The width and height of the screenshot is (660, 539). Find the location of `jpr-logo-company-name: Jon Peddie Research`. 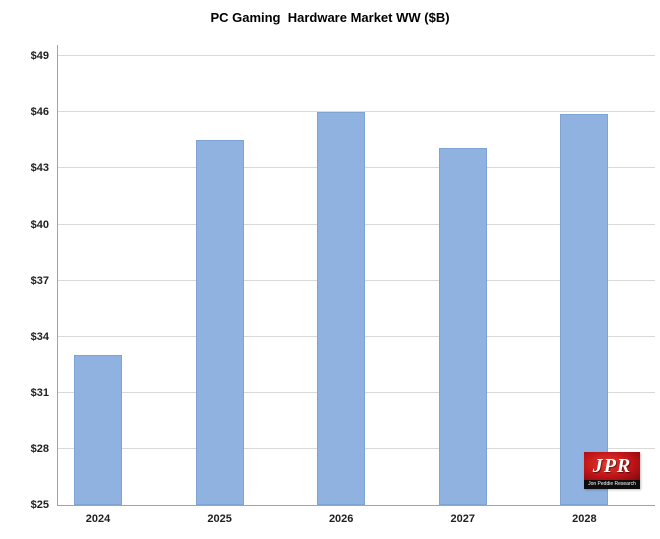

jpr-logo-company-name: Jon Peddie Research is located at coordinates (612, 484).